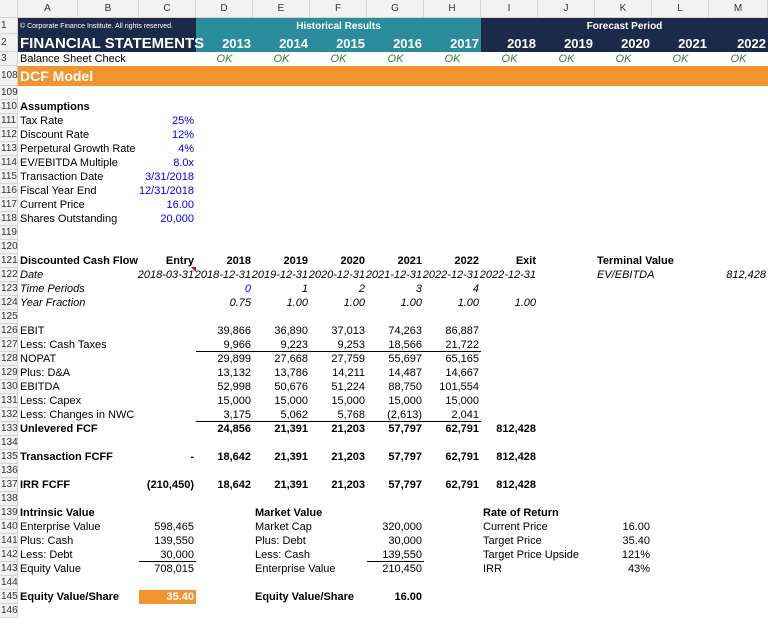 The height and width of the screenshot is (624, 768). I want to click on row-header: 127, so click(9, 345).